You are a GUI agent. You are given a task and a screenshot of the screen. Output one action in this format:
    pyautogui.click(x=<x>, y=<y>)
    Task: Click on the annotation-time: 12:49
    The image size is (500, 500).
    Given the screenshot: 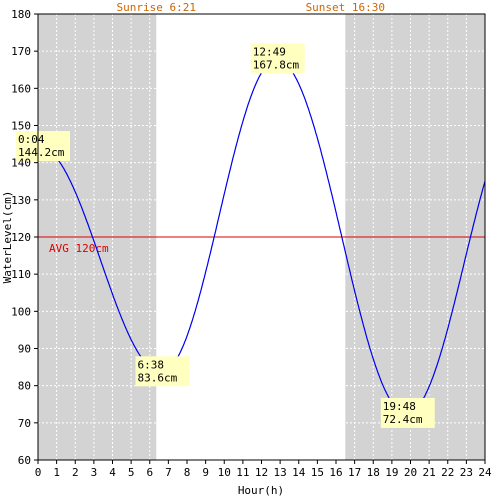 What is the action you would take?
    pyautogui.click(x=269, y=51)
    